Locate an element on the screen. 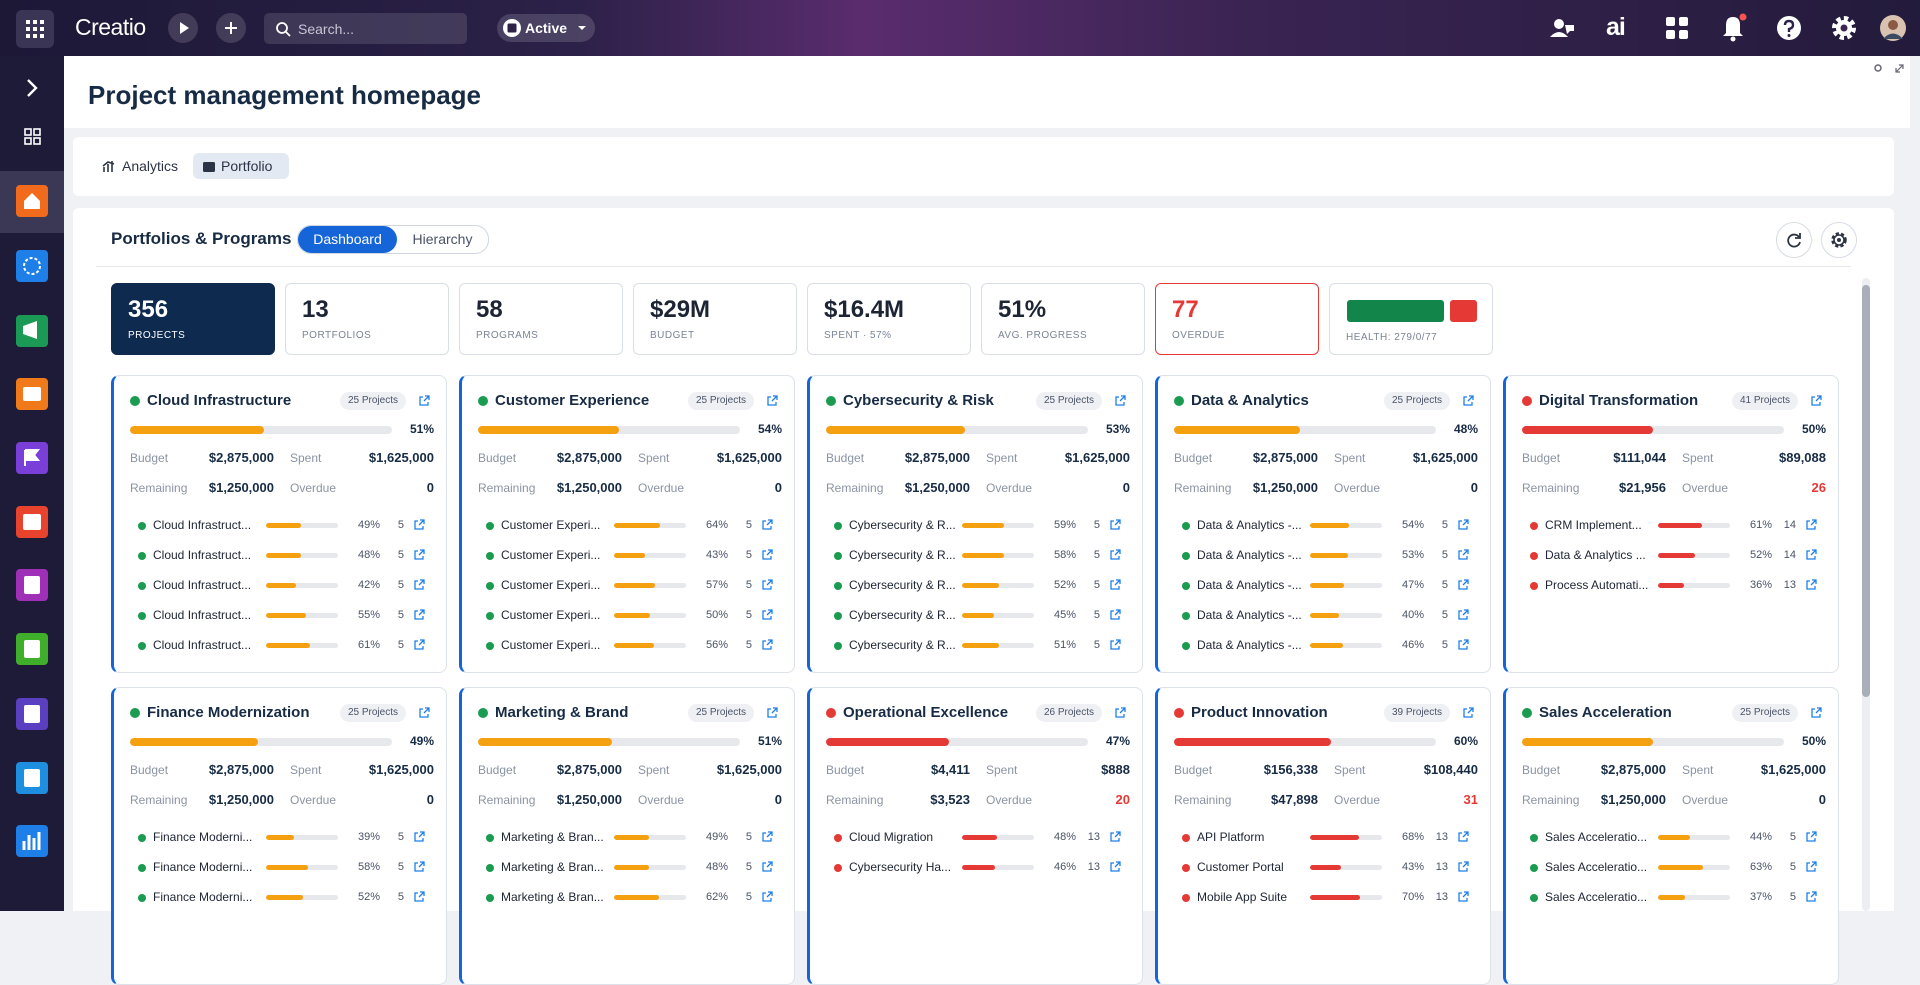  settings-button is located at coordinates (1839, 240).